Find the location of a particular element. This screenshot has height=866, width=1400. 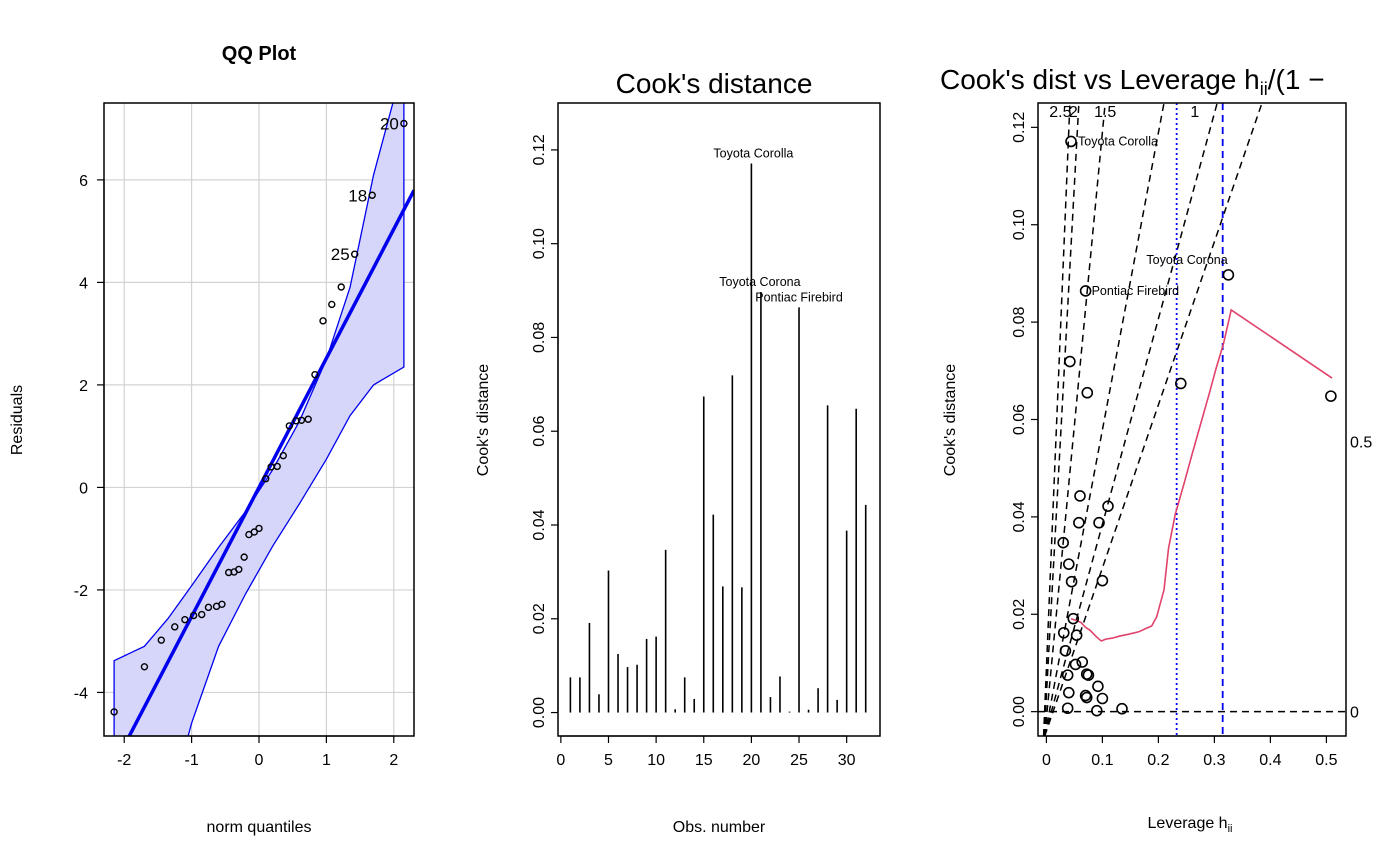

x-tick-label: 0.2 is located at coordinates (1158, 760).